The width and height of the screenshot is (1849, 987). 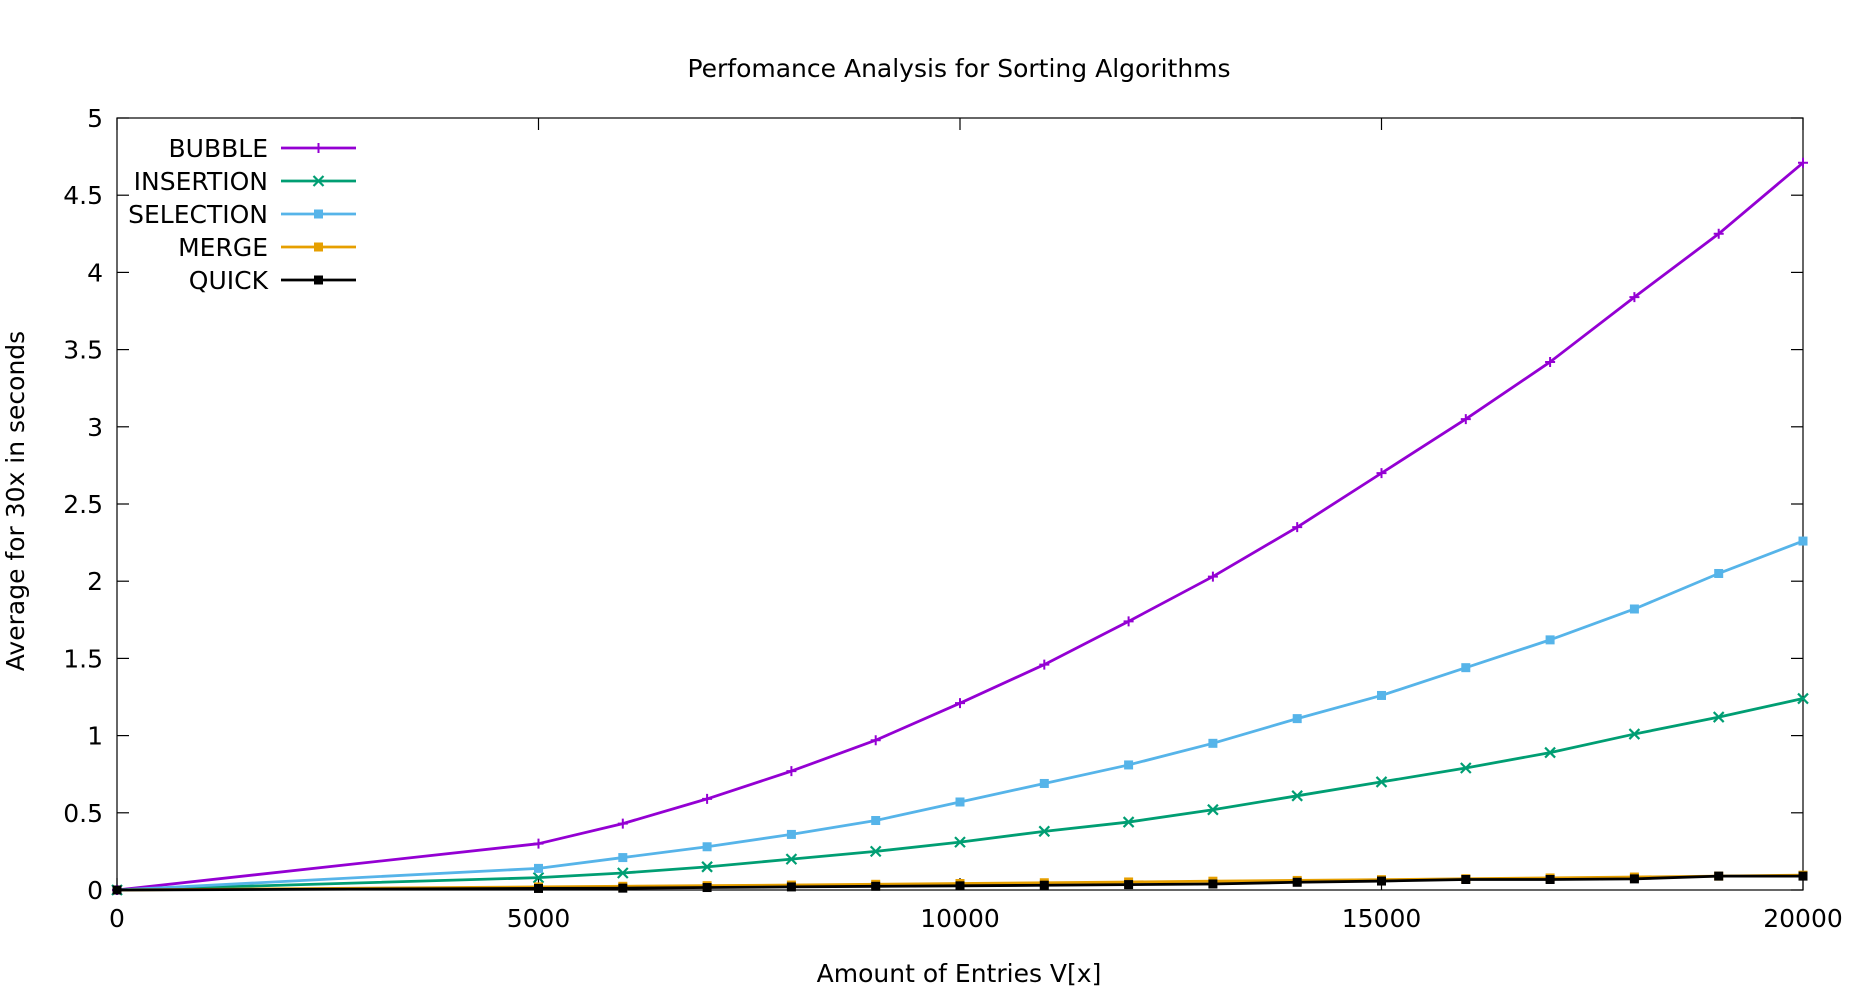 I want to click on legend-marker-bubble, so click(x=318, y=148).